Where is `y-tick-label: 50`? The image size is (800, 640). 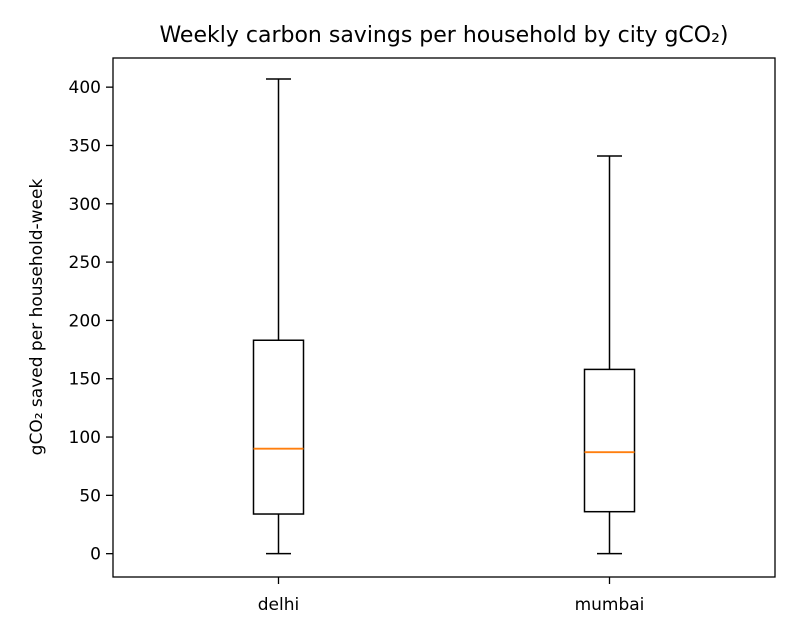 y-tick-label: 50 is located at coordinates (90, 496).